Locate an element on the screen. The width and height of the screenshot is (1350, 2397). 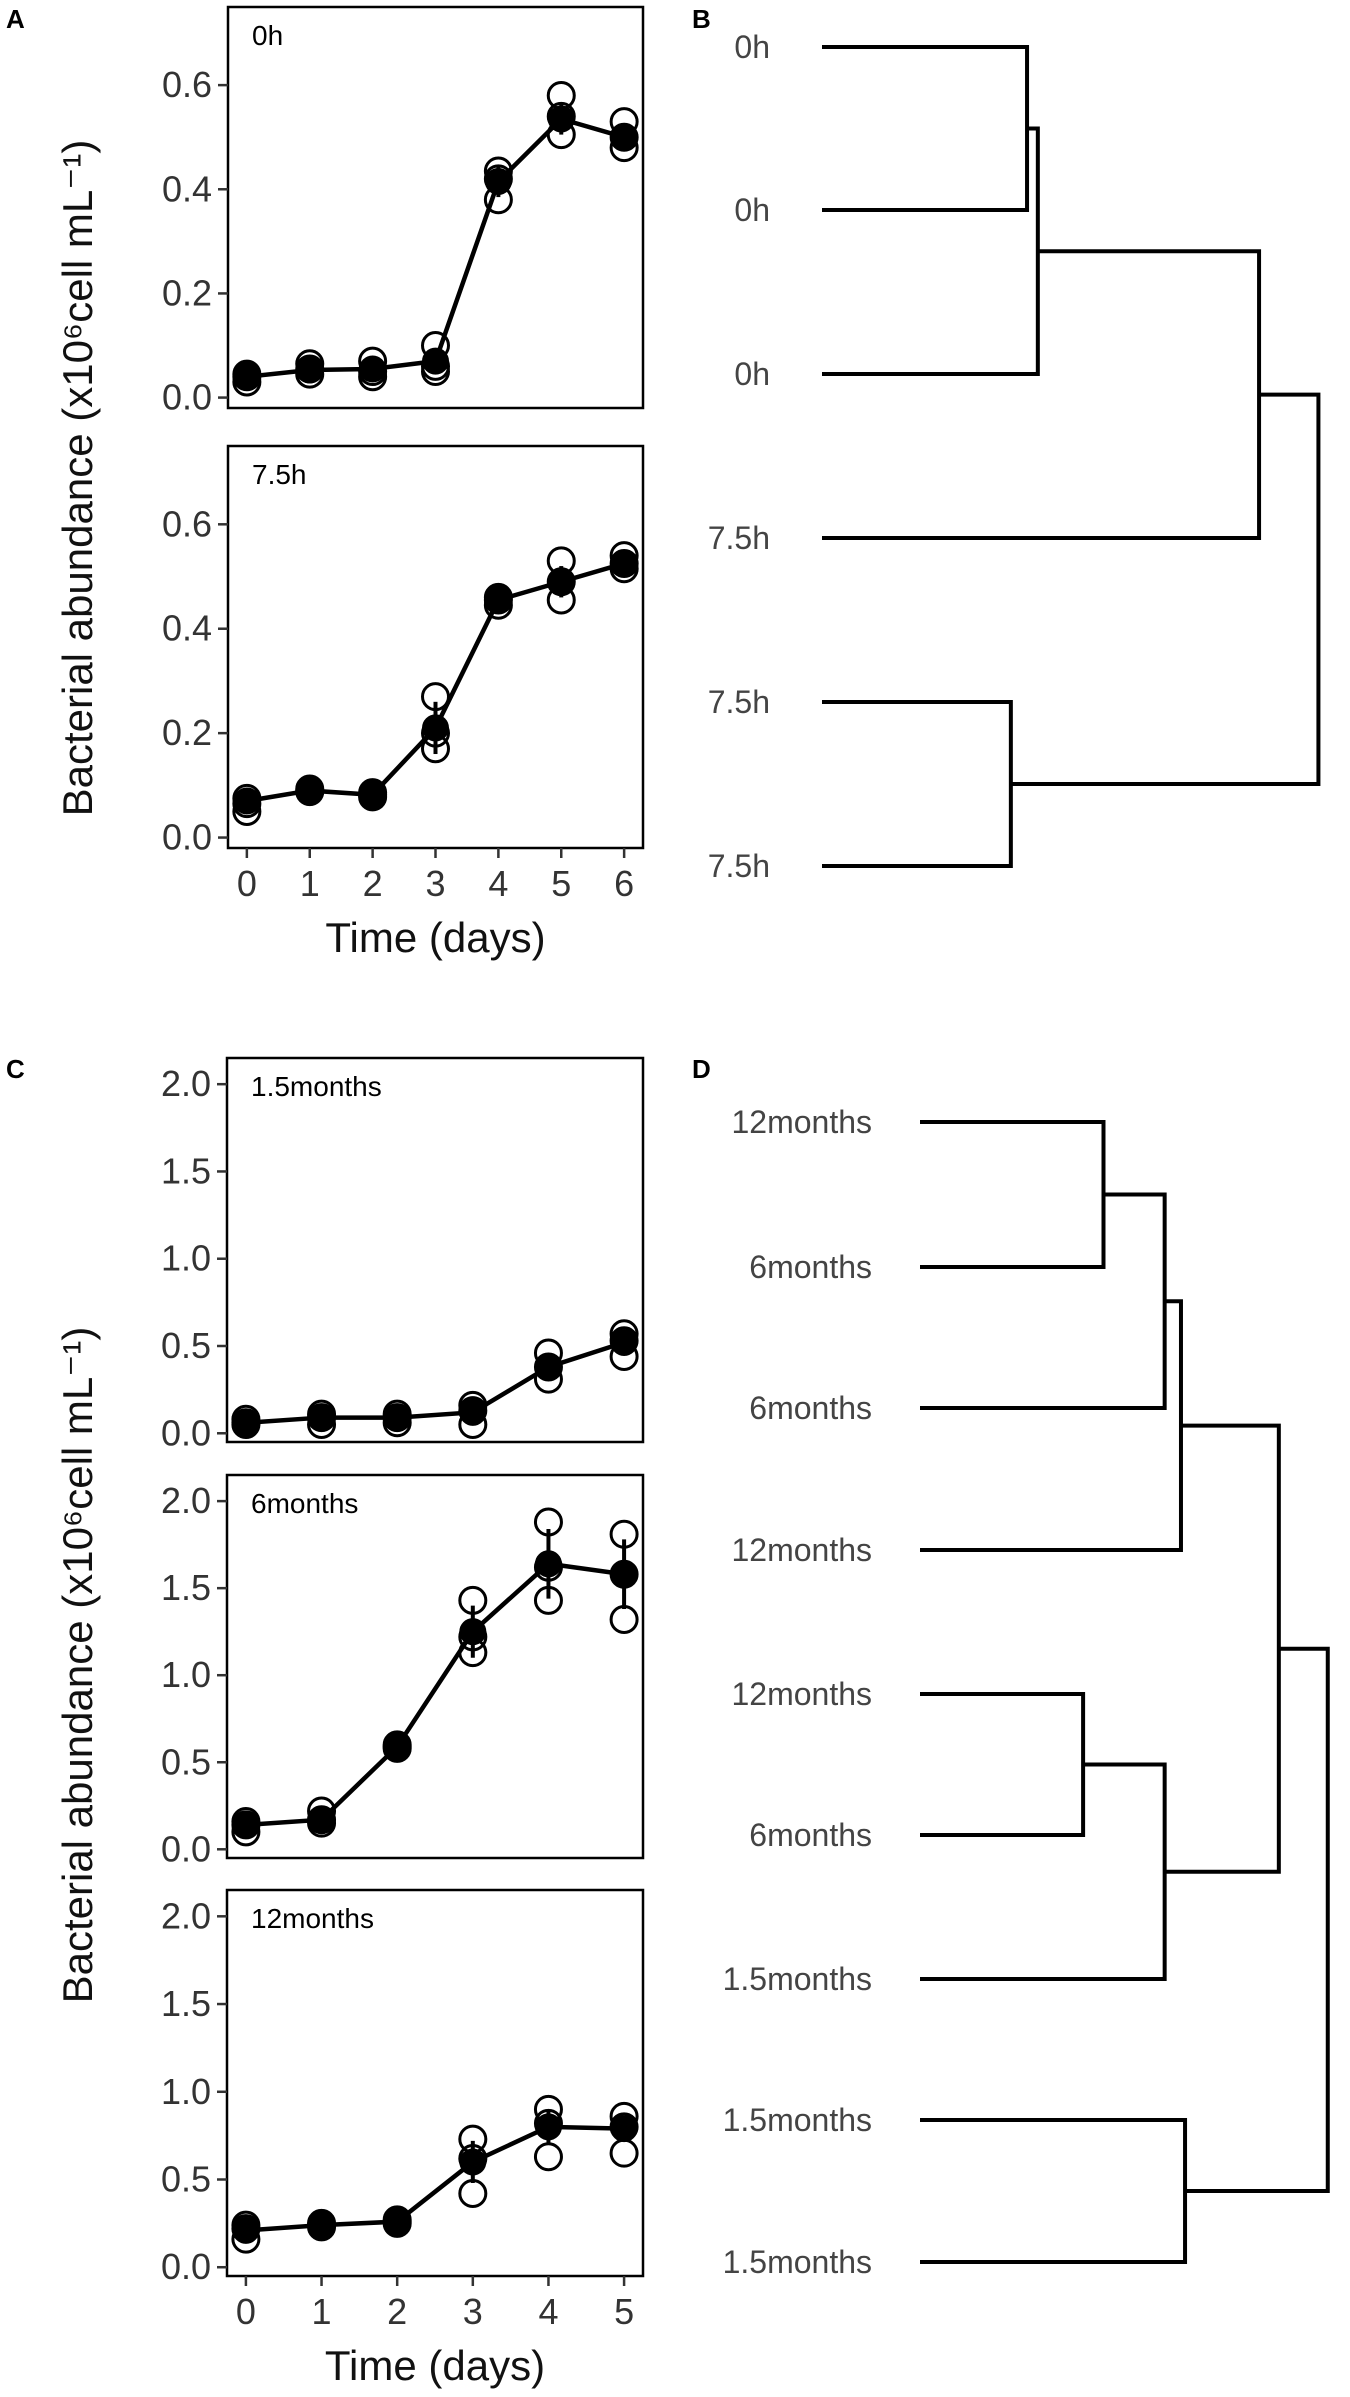
y-tick-label: 0.2 is located at coordinates (187, 732).